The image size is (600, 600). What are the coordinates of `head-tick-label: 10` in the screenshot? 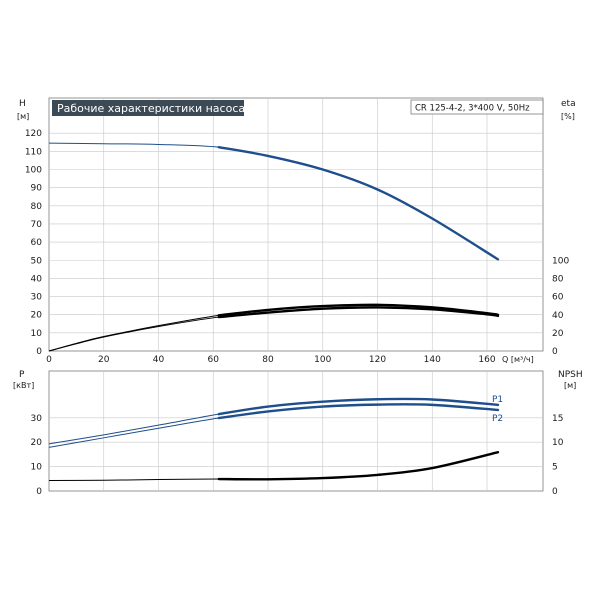 It's located at (37, 334).